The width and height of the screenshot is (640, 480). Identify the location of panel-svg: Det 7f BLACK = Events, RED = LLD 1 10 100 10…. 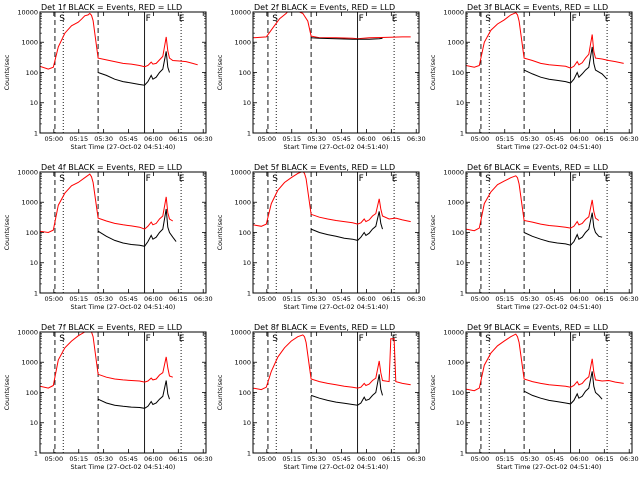
(108, 397).